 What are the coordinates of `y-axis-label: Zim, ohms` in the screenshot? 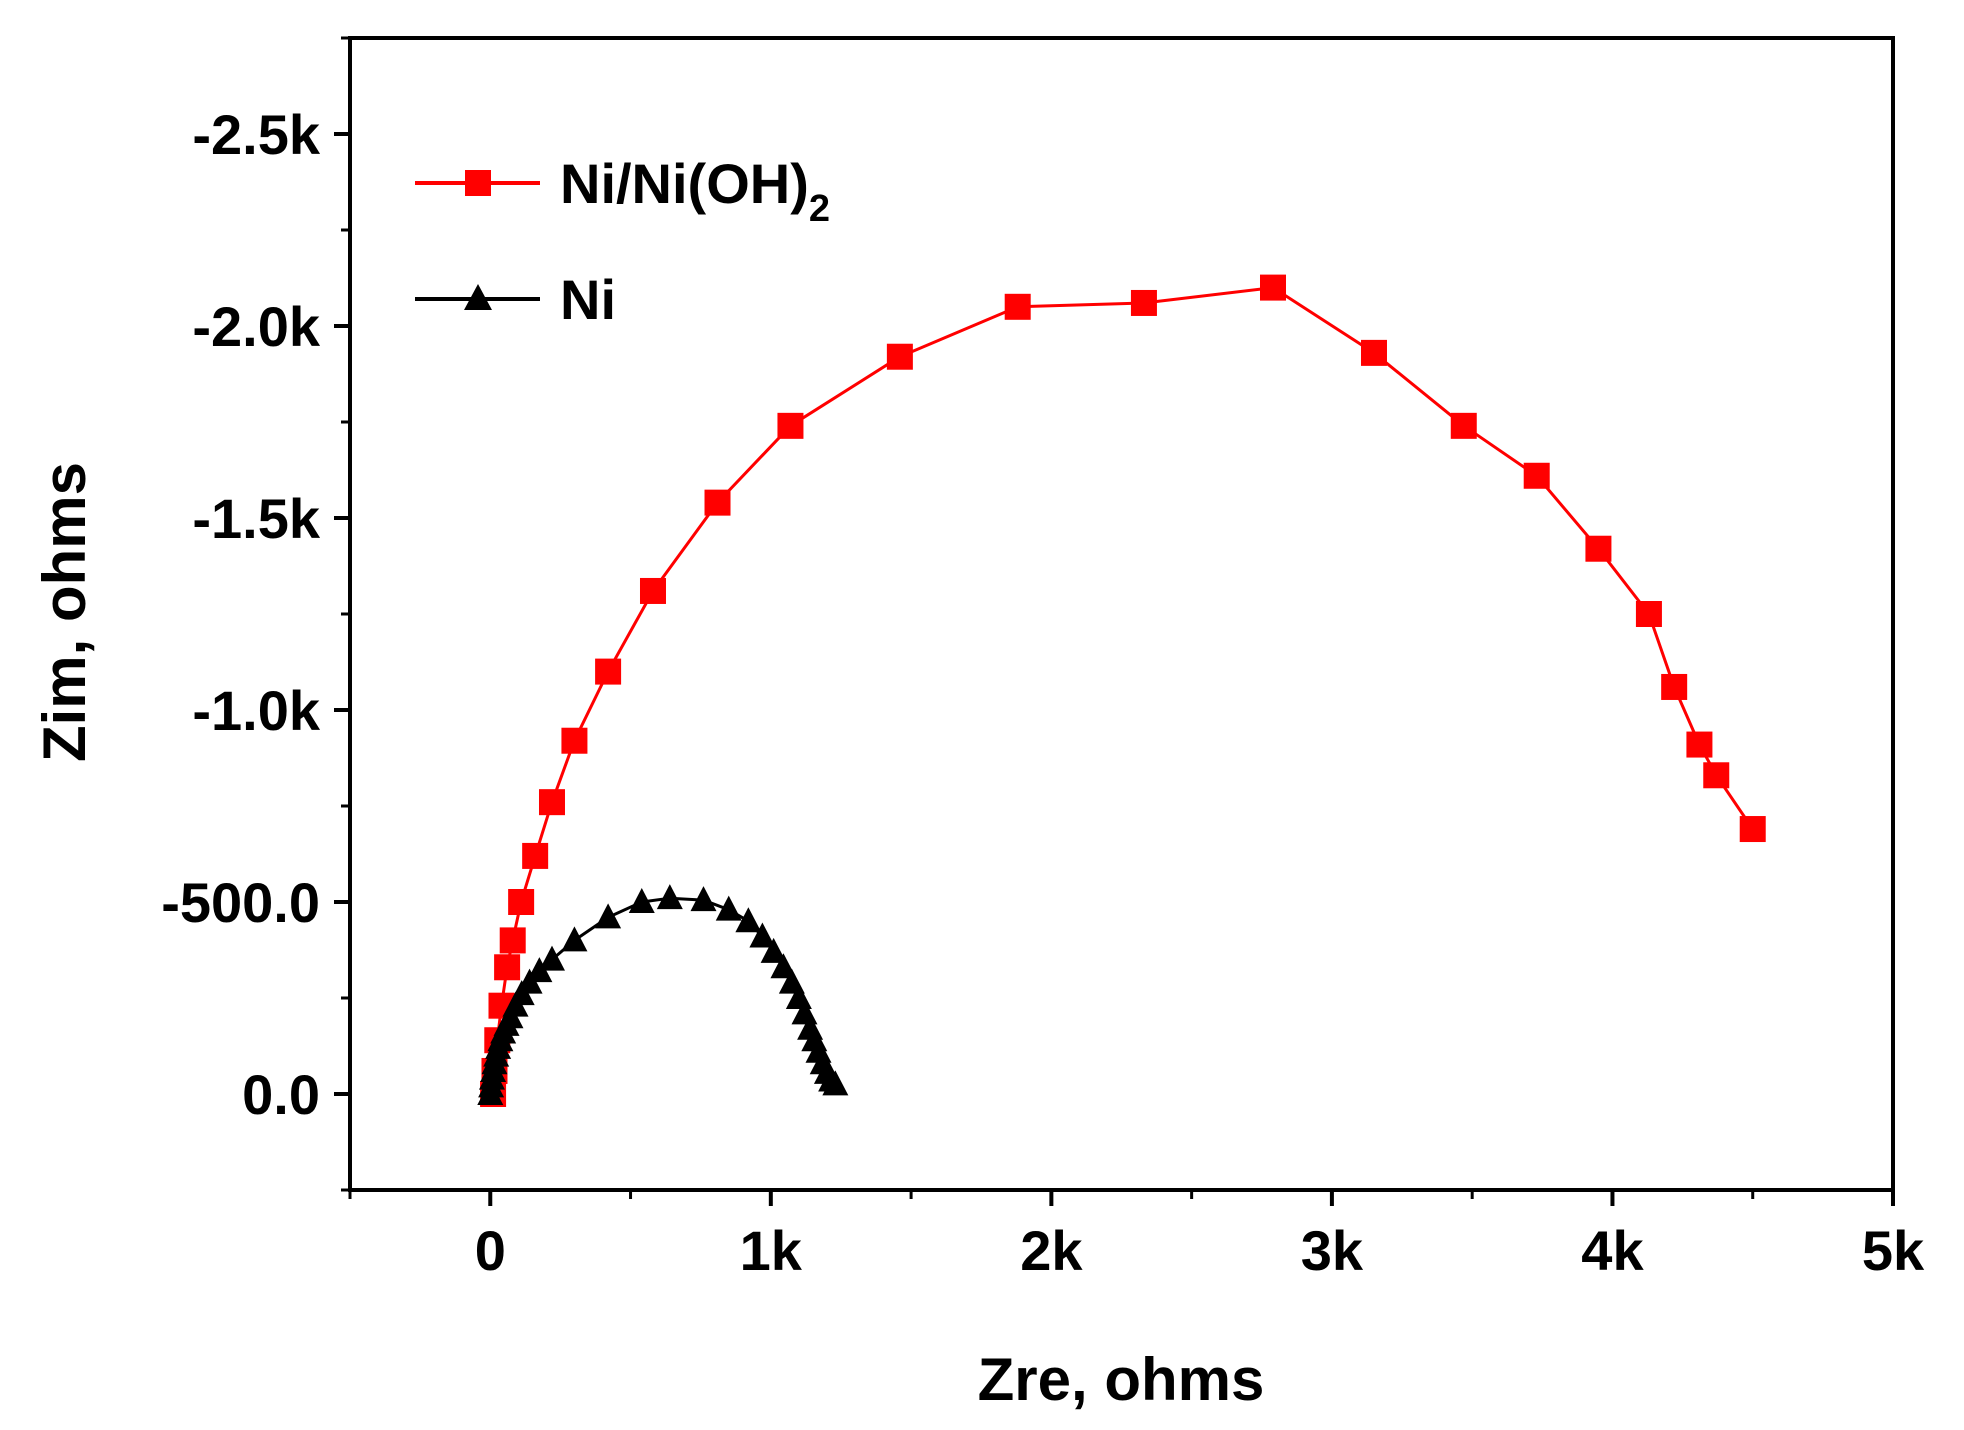 It's located at (64, 612).